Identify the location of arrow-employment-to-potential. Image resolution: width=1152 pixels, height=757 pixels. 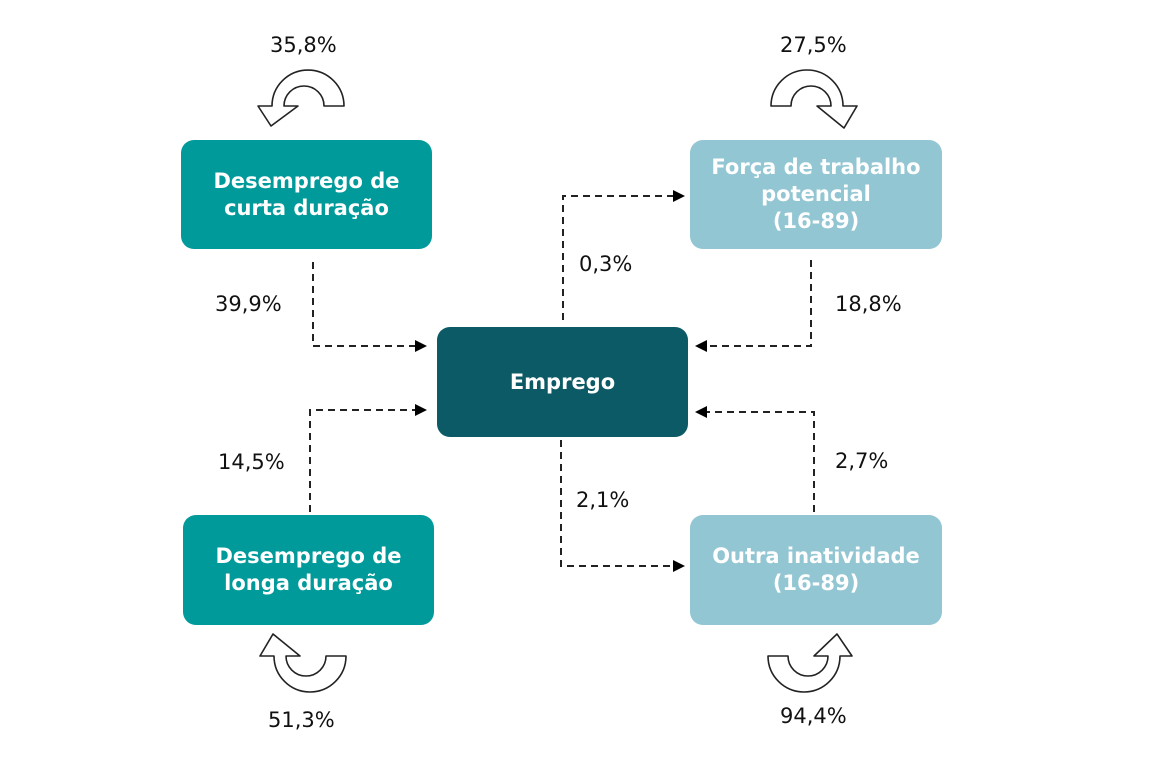
(623, 255).